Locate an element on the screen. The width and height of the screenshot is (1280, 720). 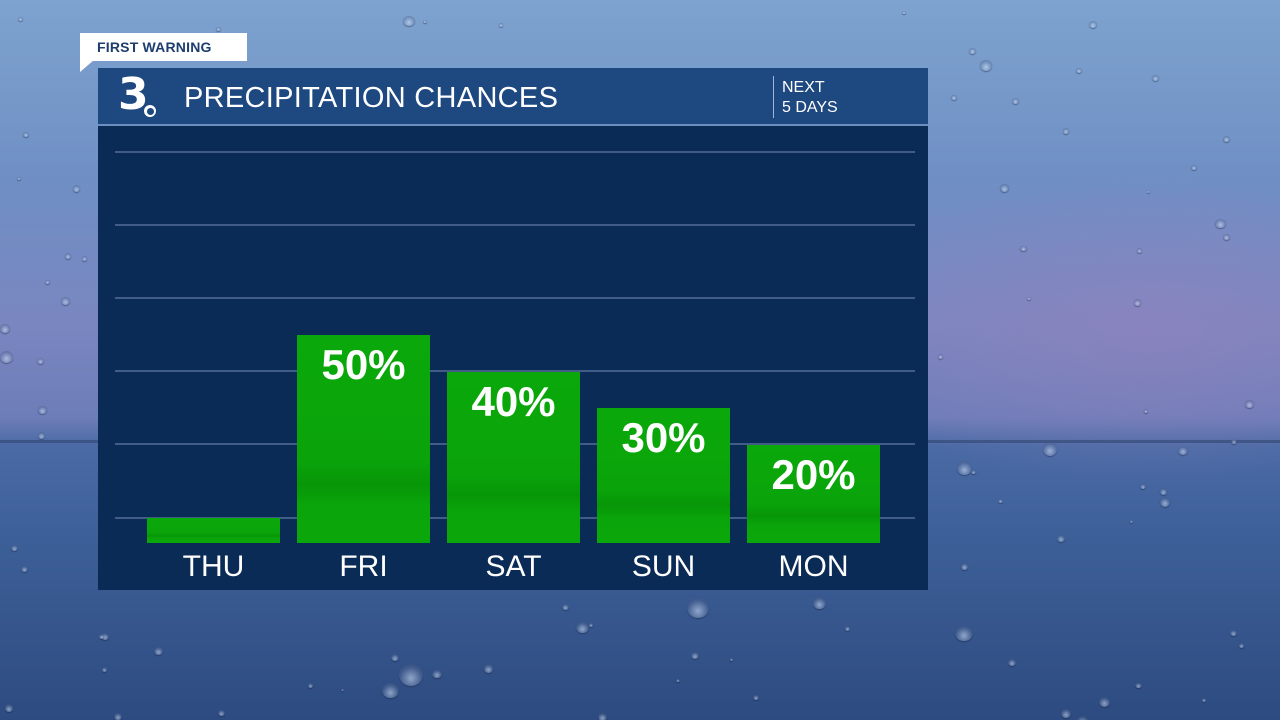
day-label-sat: SAT is located at coordinates (513, 566).